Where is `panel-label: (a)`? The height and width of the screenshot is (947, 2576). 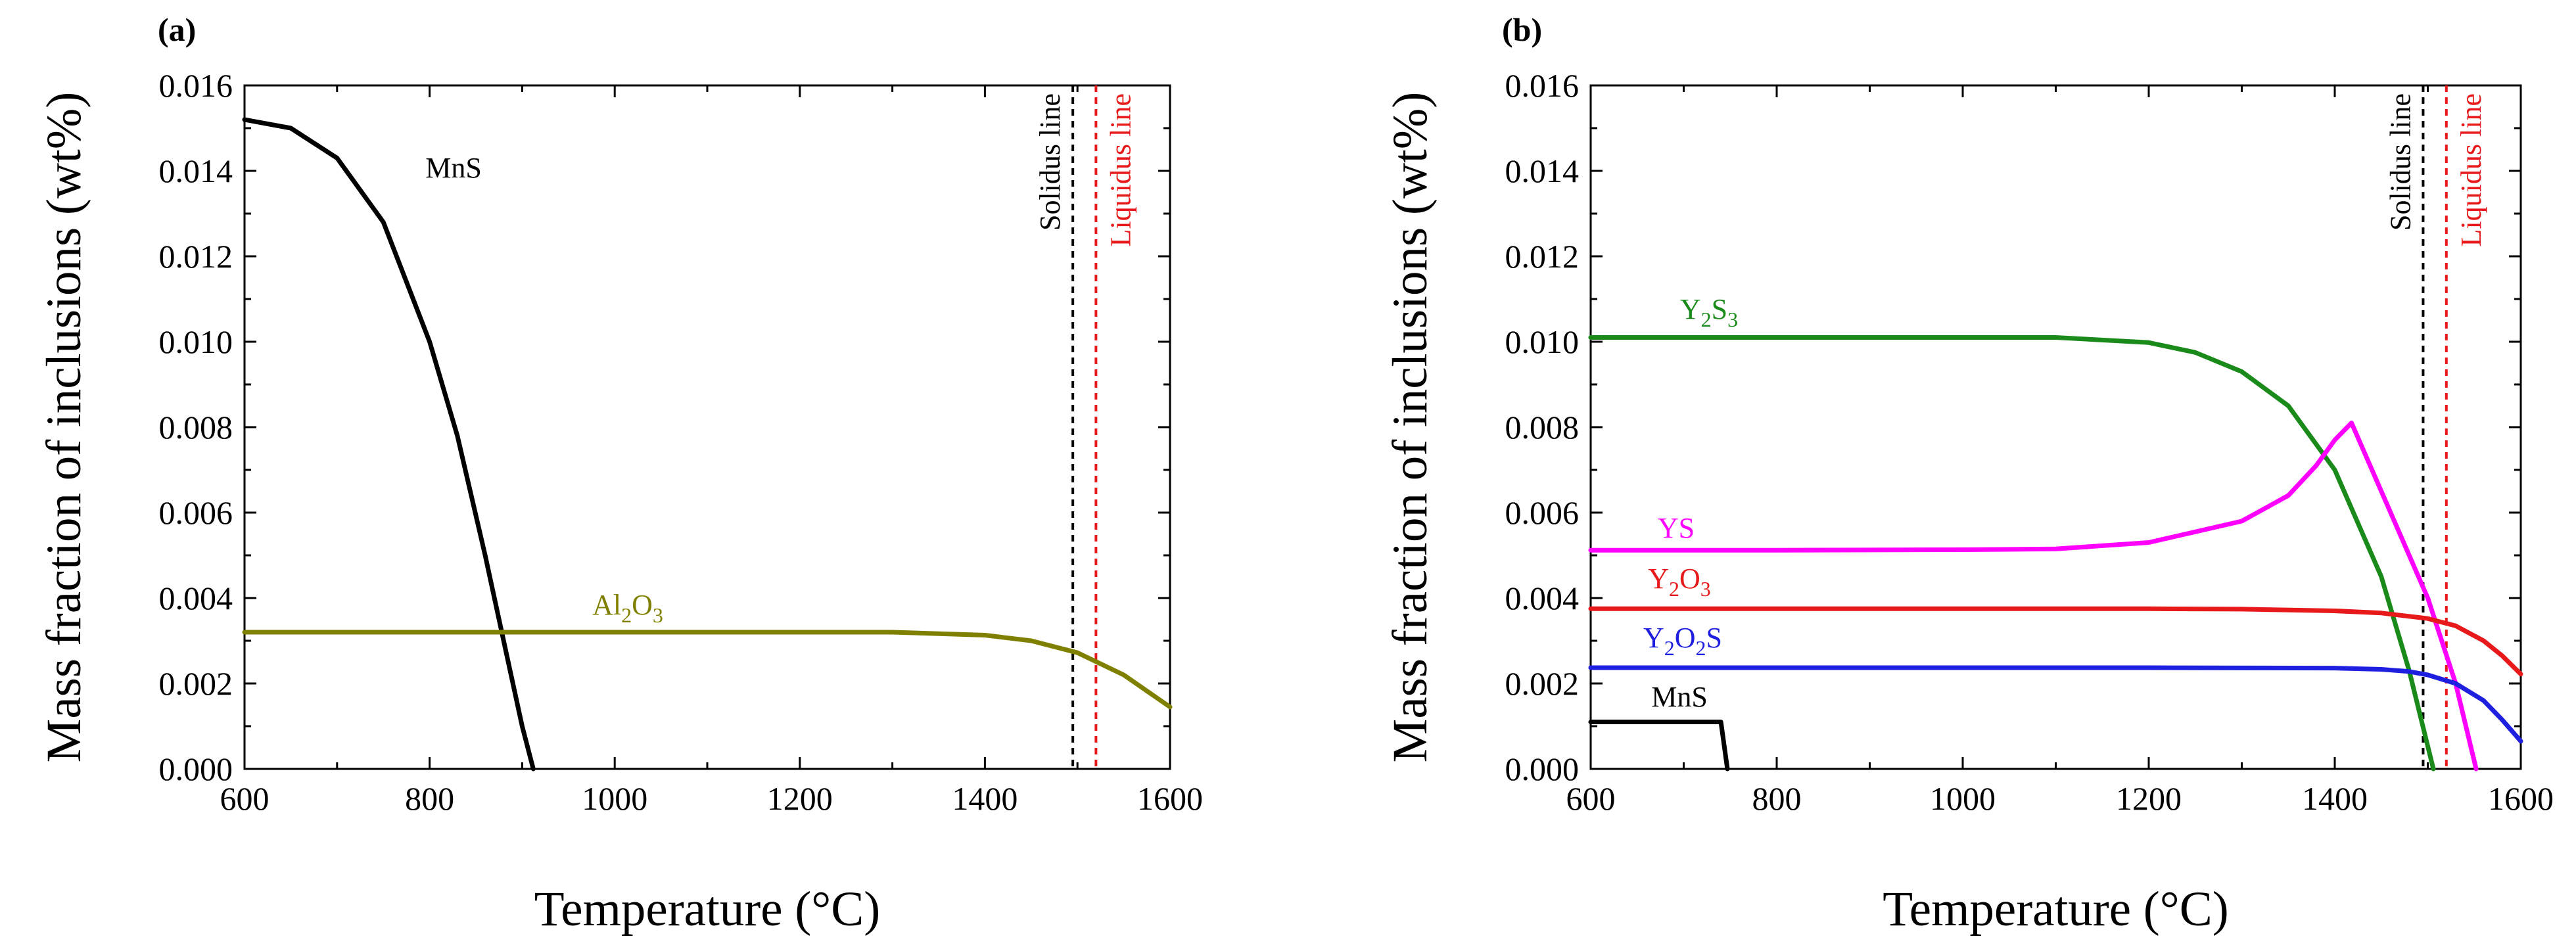
panel-label: (a) is located at coordinates (177, 29).